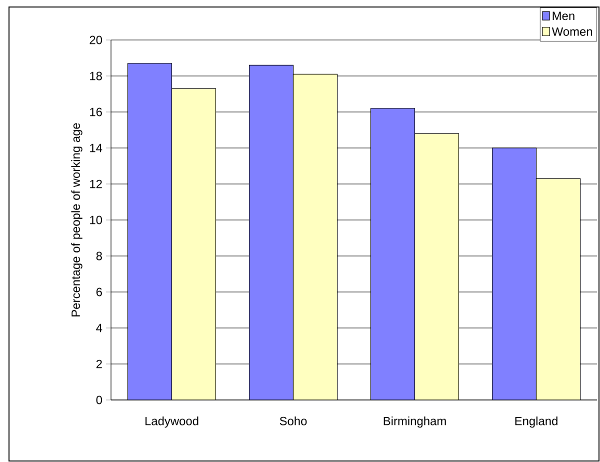  Describe the element at coordinates (99, 364) in the screenshot. I see `y-tick-label: 2` at that location.